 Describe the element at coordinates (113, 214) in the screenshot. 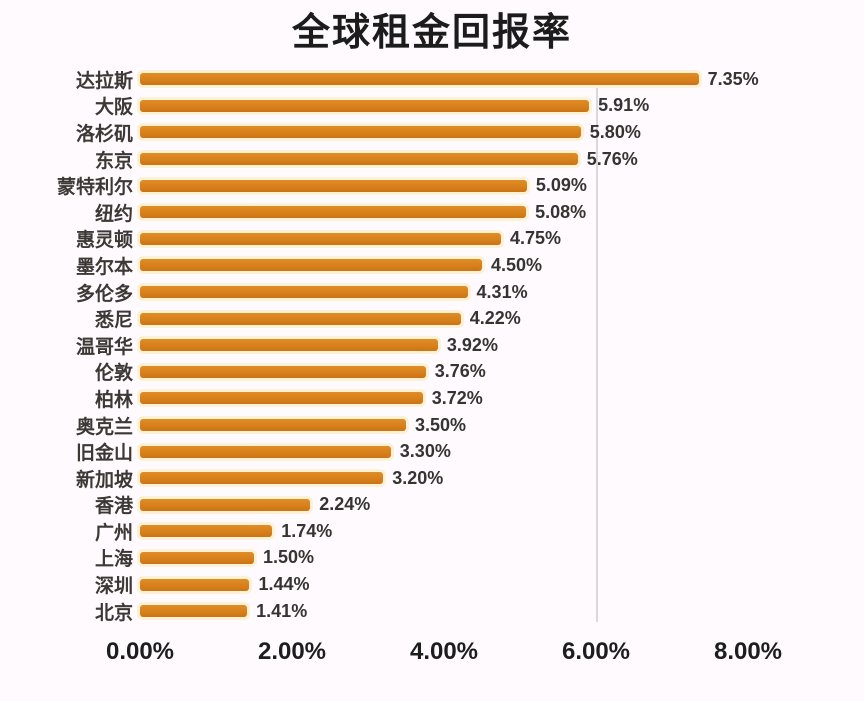

I see `category-label: 纽约` at that location.